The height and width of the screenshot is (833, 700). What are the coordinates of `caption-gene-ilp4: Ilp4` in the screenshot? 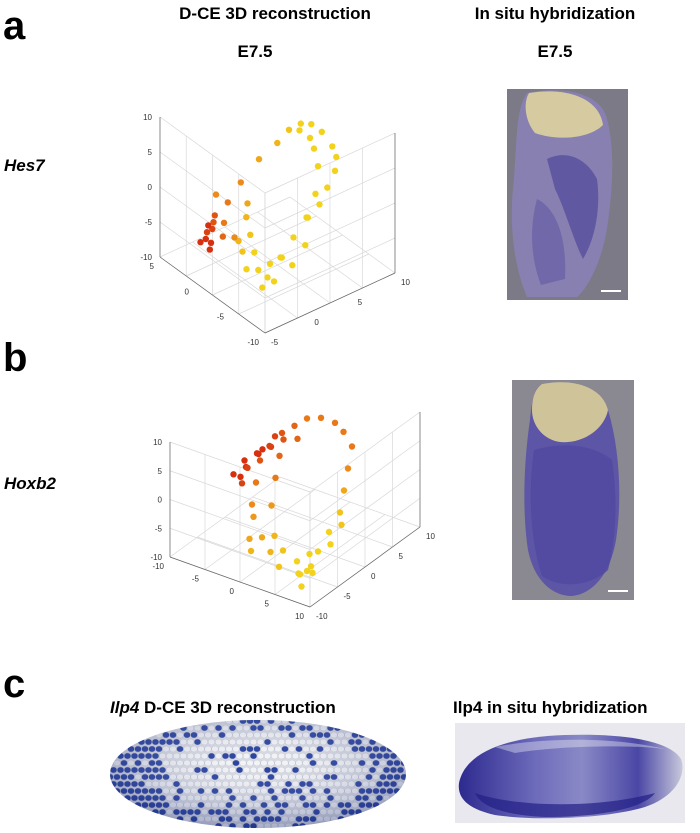 It's located at (125, 707).